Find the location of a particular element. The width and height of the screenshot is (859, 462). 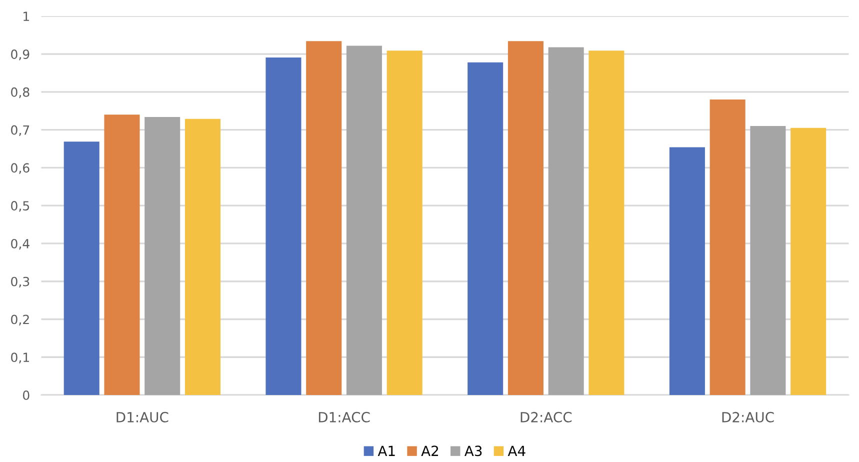

y-tick-label: 0,9 is located at coordinates (20, 55).